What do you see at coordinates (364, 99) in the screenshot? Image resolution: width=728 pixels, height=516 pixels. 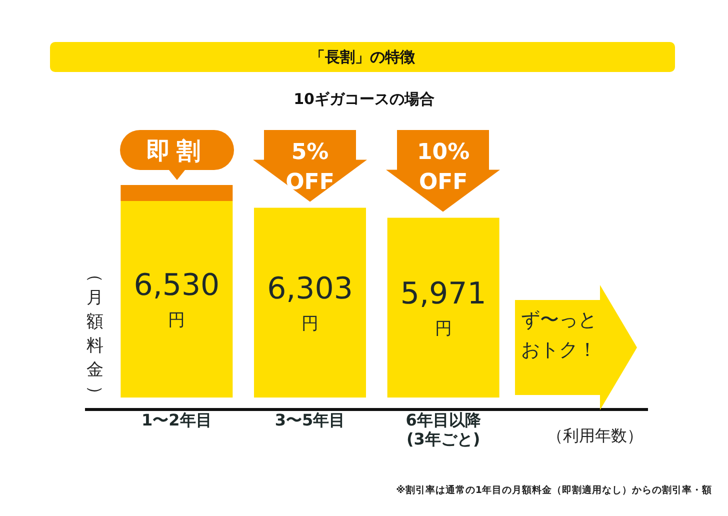 I see `chart-subtitle: 10ギガコースの場合` at bounding box center [364, 99].